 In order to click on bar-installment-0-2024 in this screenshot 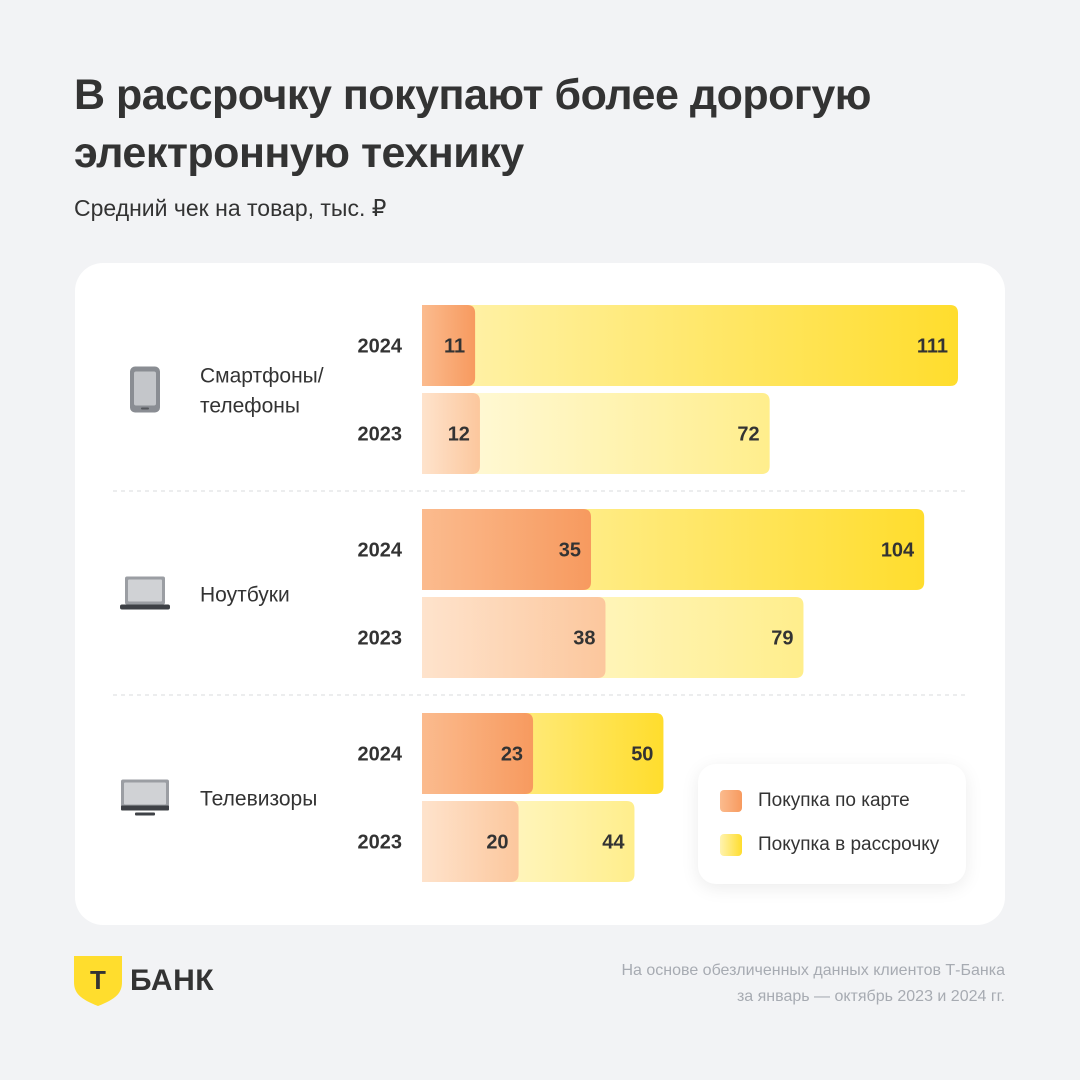, I will do `click(690, 345)`.